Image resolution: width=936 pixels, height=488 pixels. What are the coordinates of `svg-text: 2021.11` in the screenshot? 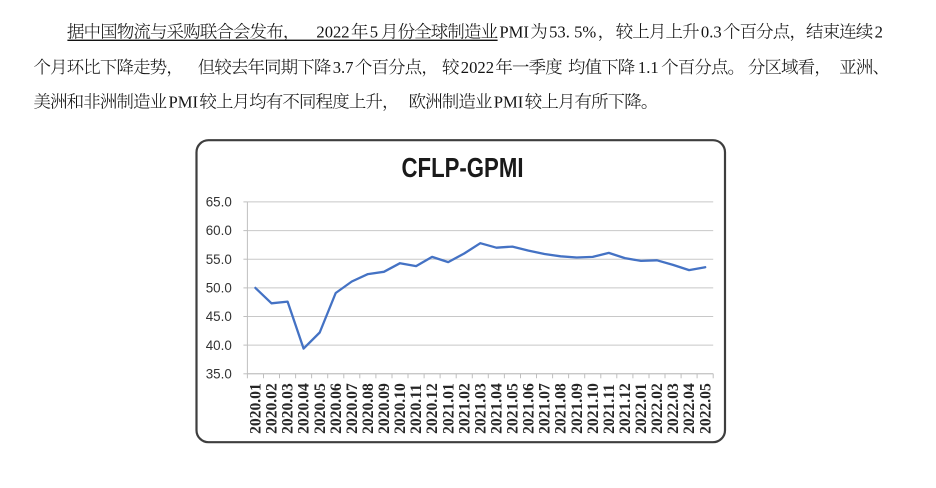 It's located at (609, 409).